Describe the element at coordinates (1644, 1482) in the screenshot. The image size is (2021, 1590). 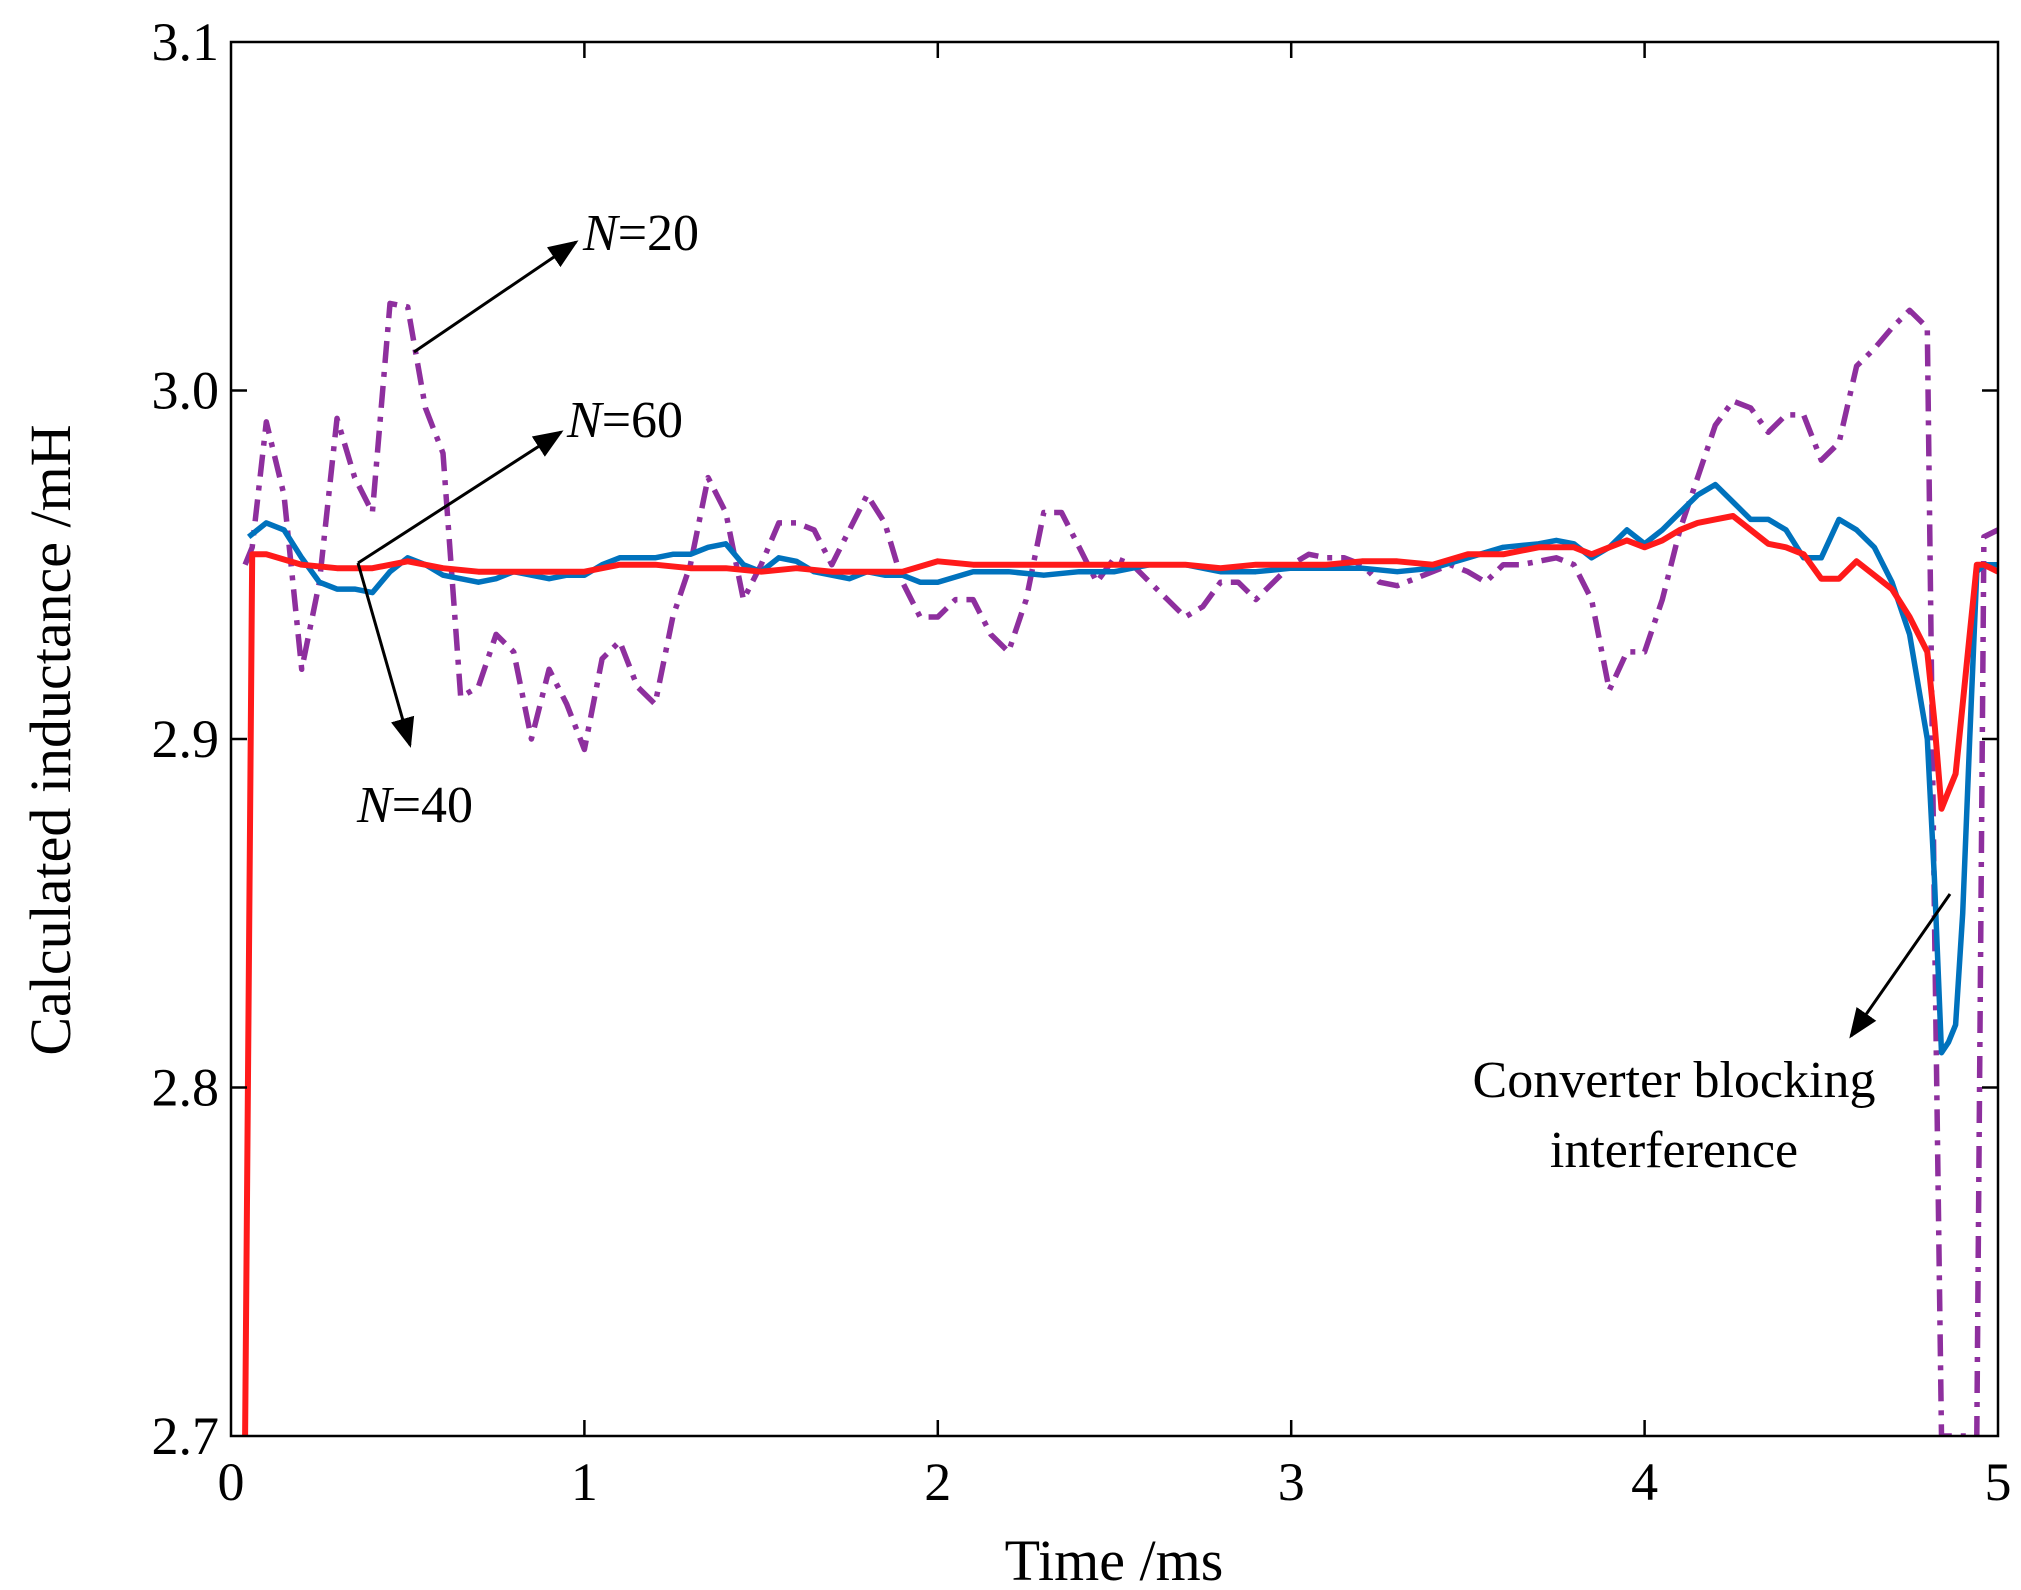
I see `x-tick-label: 4` at that location.